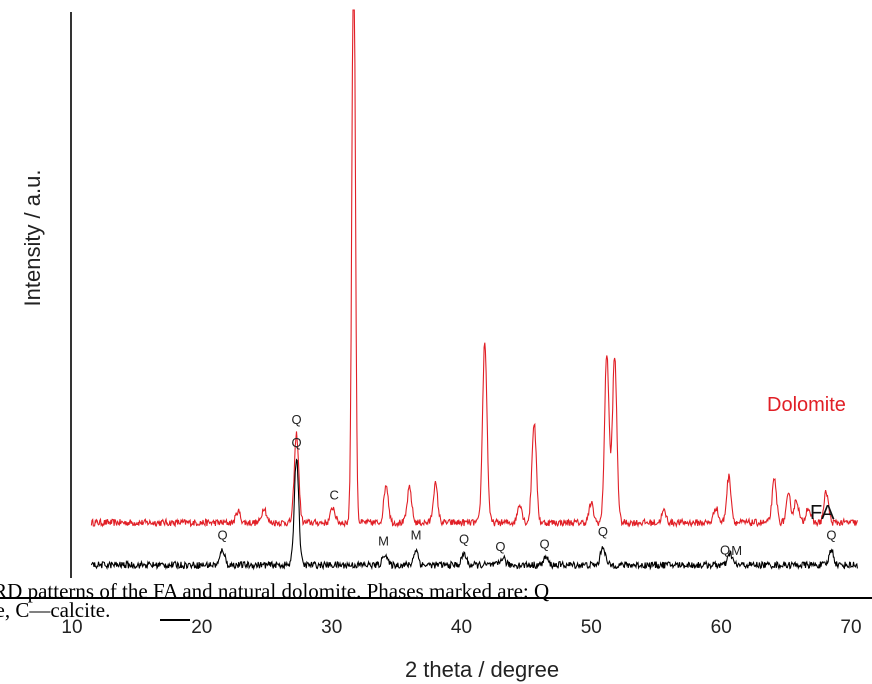 Image resolution: width=872 pixels, height=684 pixels. What do you see at coordinates (822, 513) in the screenshot?
I see `series-label-fa: FA` at bounding box center [822, 513].